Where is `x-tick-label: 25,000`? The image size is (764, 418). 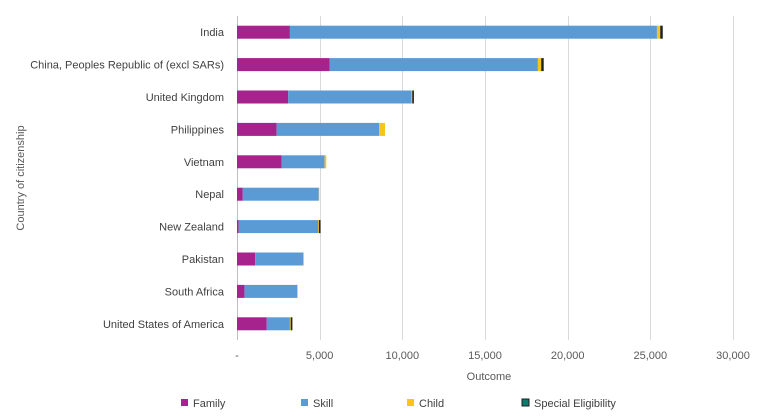
x-tick-label: 25,000 is located at coordinates (651, 356).